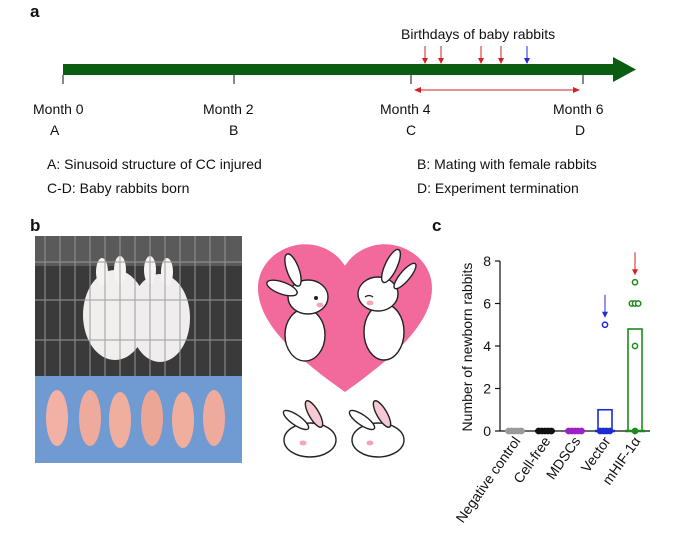 Image resolution: width=683 pixels, height=534 pixels. Describe the element at coordinates (476, 55) in the screenshot. I see `birthday-arrows` at that location.